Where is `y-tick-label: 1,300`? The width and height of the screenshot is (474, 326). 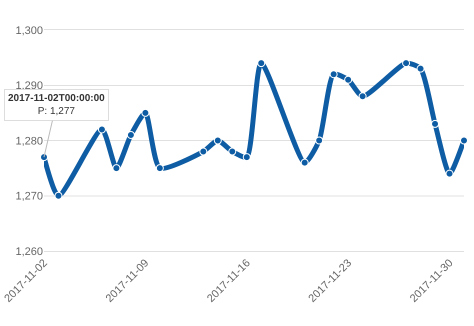
y-tick-label: 1,300 is located at coordinates (29, 30).